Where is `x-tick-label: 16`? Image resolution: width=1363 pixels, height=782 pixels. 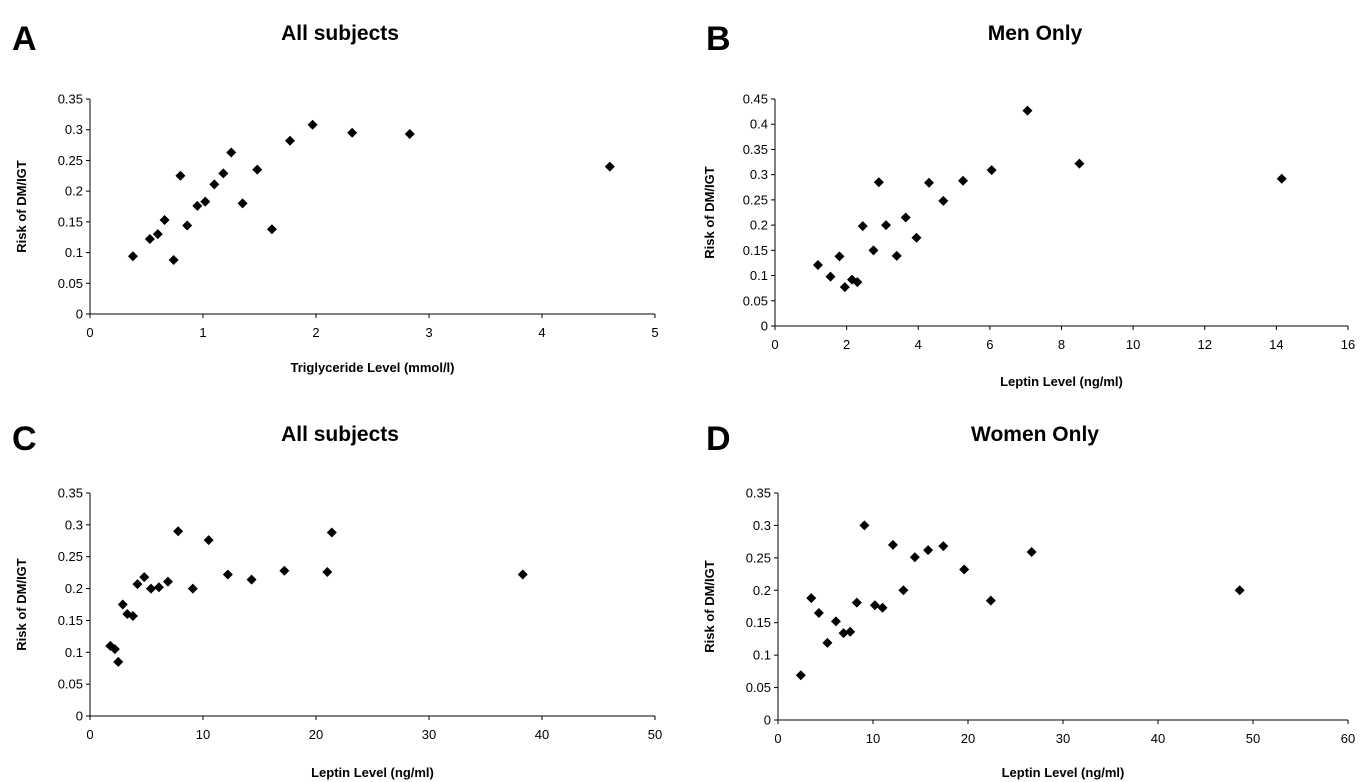
x-tick-label: 16 is located at coordinates (1348, 344).